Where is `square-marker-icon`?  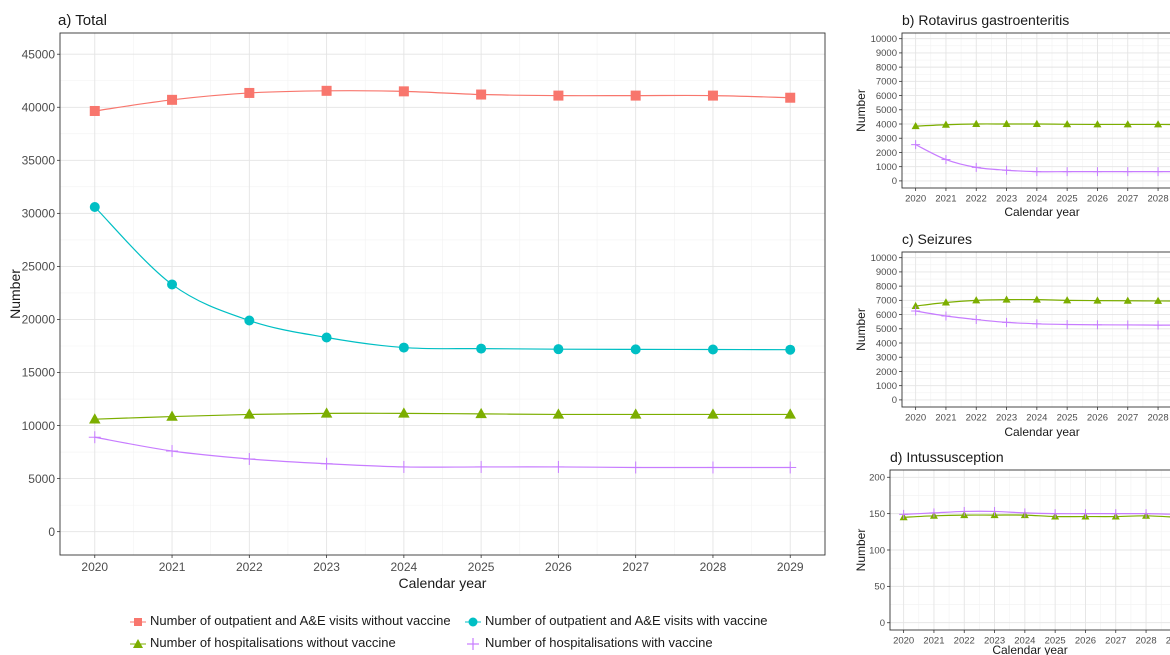
square-marker-icon is located at coordinates (138, 621).